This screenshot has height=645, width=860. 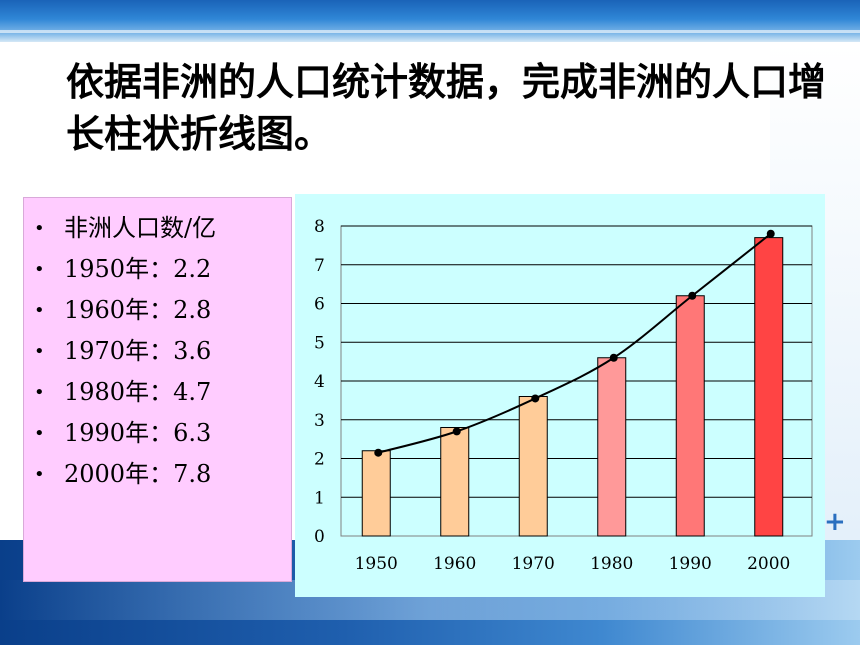 I want to click on list-item: • 1960年：2.8, so click(x=162, y=310).